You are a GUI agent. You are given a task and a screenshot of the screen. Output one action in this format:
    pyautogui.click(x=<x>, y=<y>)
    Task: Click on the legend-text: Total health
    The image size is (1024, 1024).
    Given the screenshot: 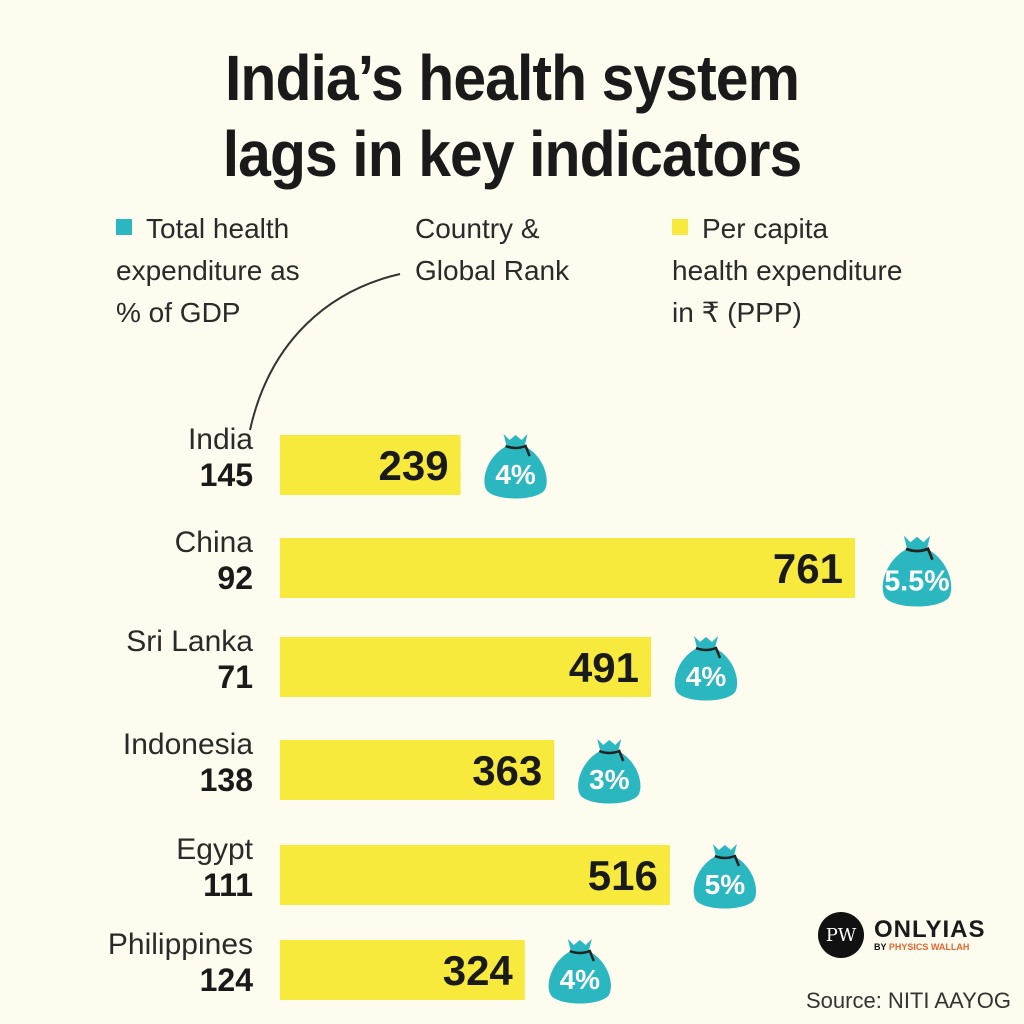 What is the action you would take?
    pyautogui.click(x=218, y=228)
    